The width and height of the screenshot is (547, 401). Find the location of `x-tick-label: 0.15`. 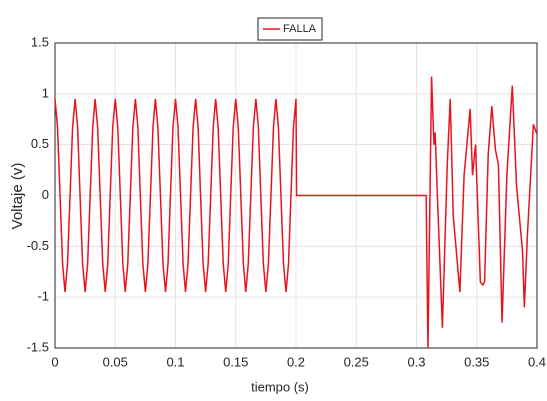

x-tick-label: 0.15 is located at coordinates (235, 361).